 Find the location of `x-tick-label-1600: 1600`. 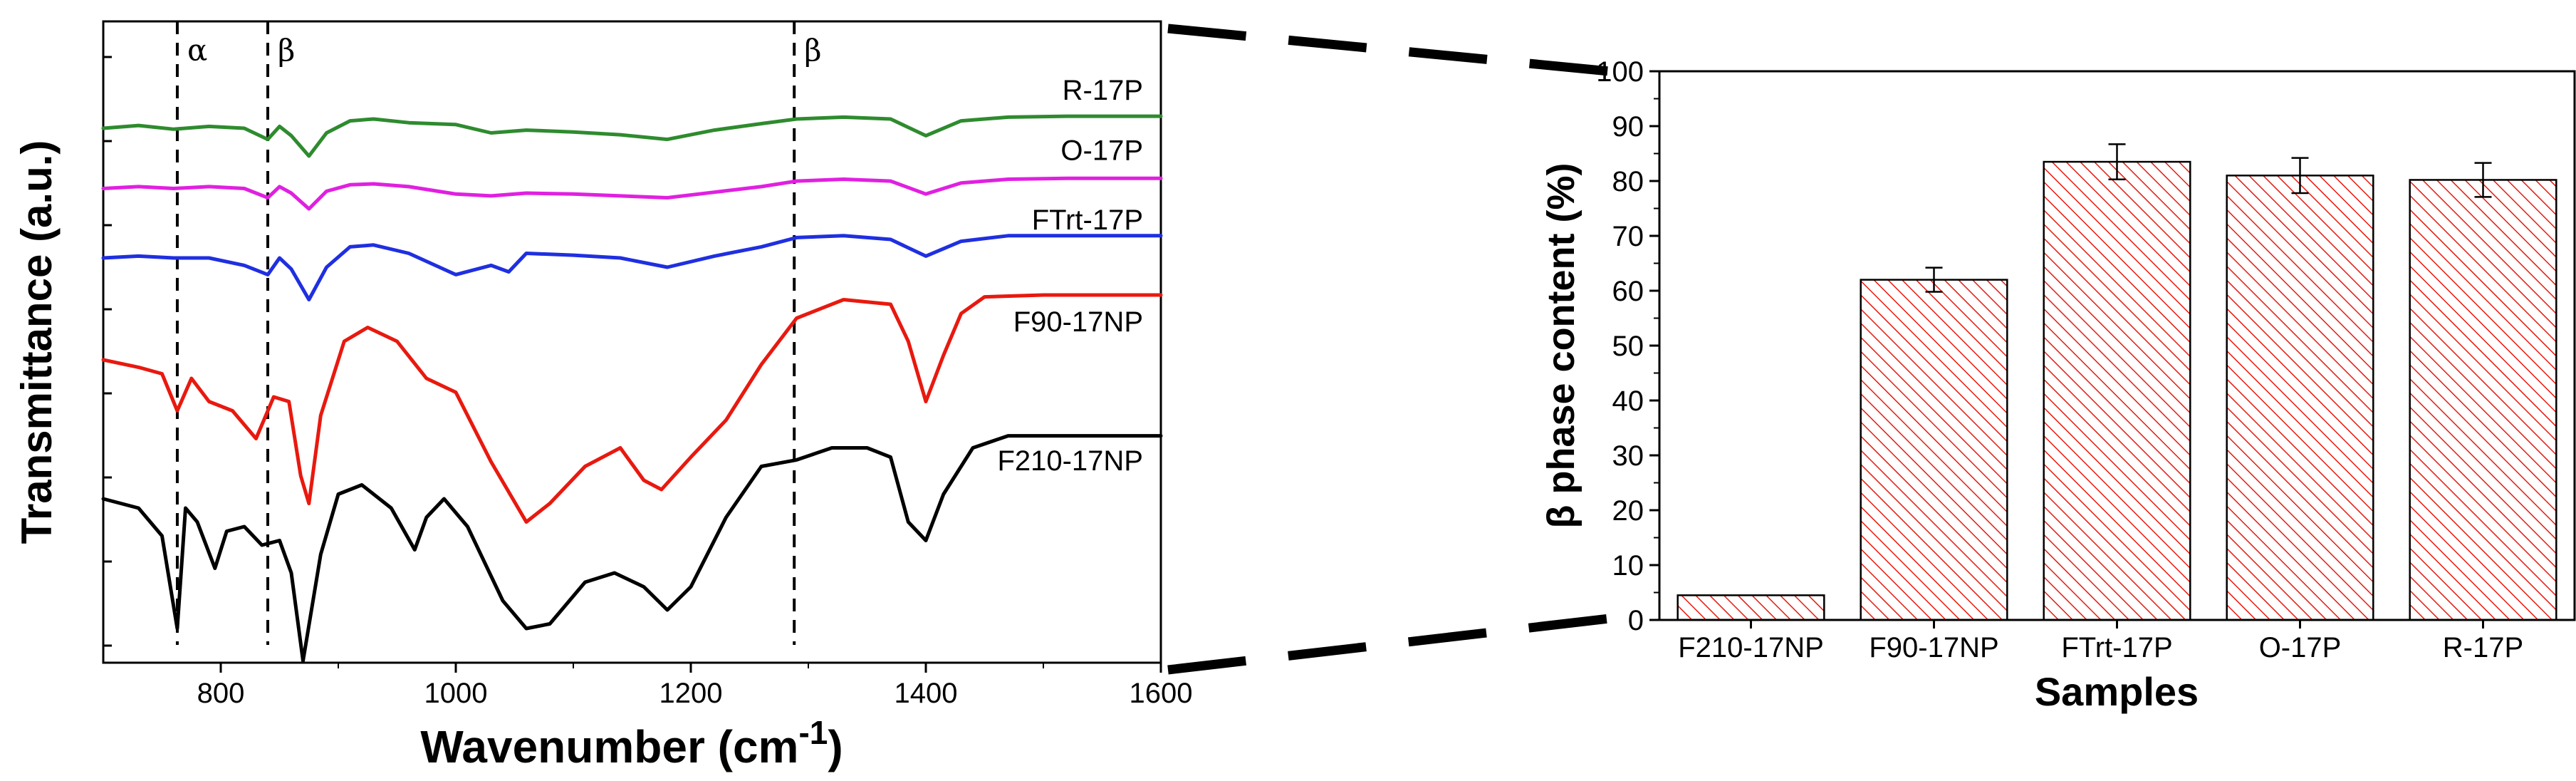

x-tick-label-1600: 1600 is located at coordinates (1161, 693).